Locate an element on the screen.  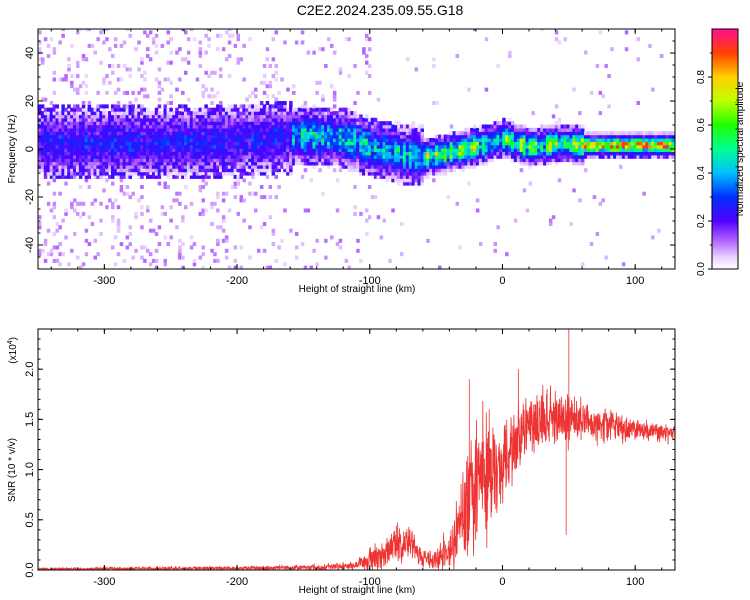
figure-title: C2E2.2024.235.09.55.G18 is located at coordinates (380, 10).